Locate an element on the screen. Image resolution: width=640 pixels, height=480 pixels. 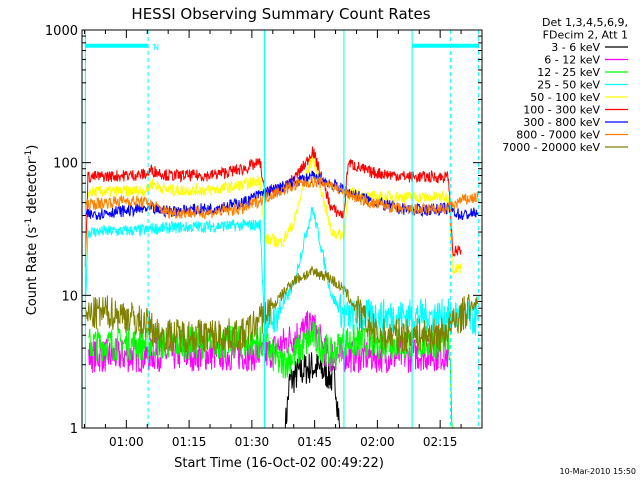
y-axis-label: Count Rate (s-1 detector-1) is located at coordinates (32, 230).